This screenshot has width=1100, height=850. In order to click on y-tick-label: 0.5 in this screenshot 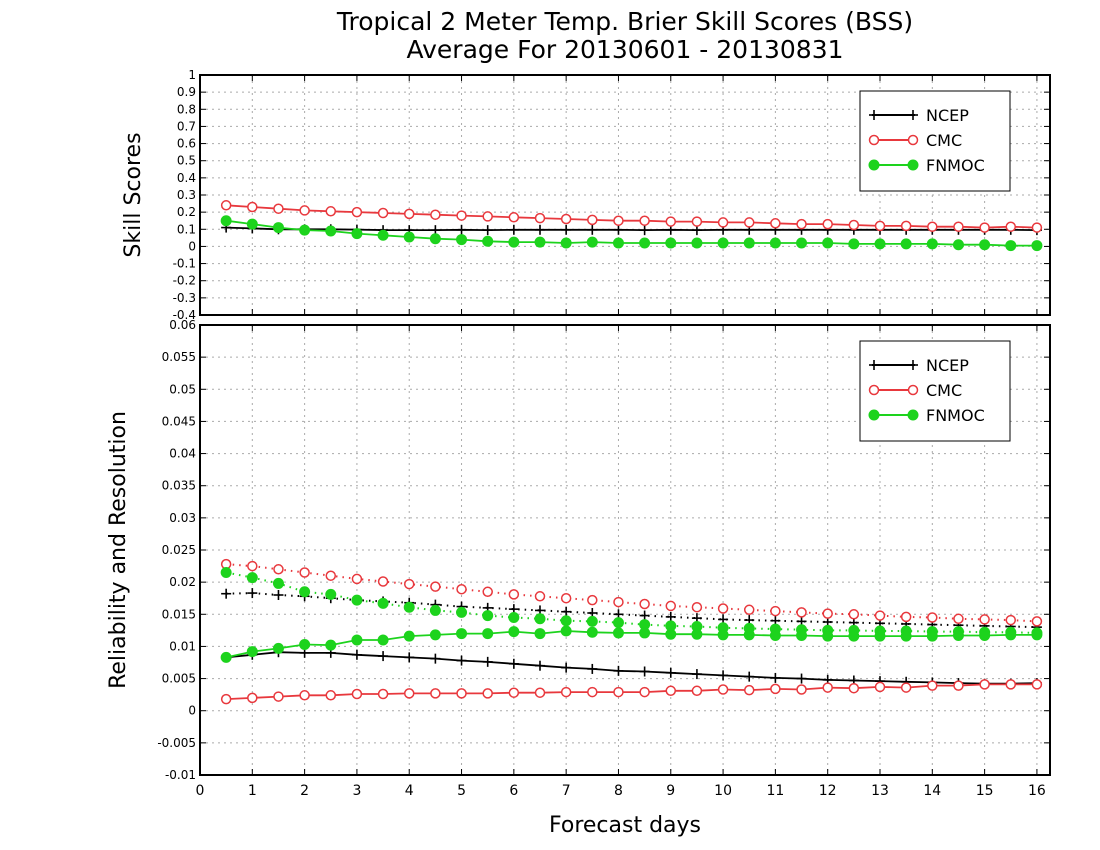, I will do `click(186, 161)`.